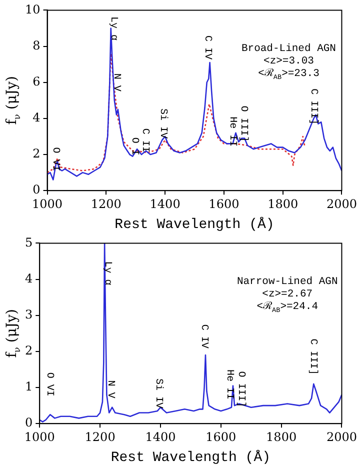 The width and height of the screenshot is (360, 466). I want to click on annotation: Broad-Lined AGN, so click(288, 48).